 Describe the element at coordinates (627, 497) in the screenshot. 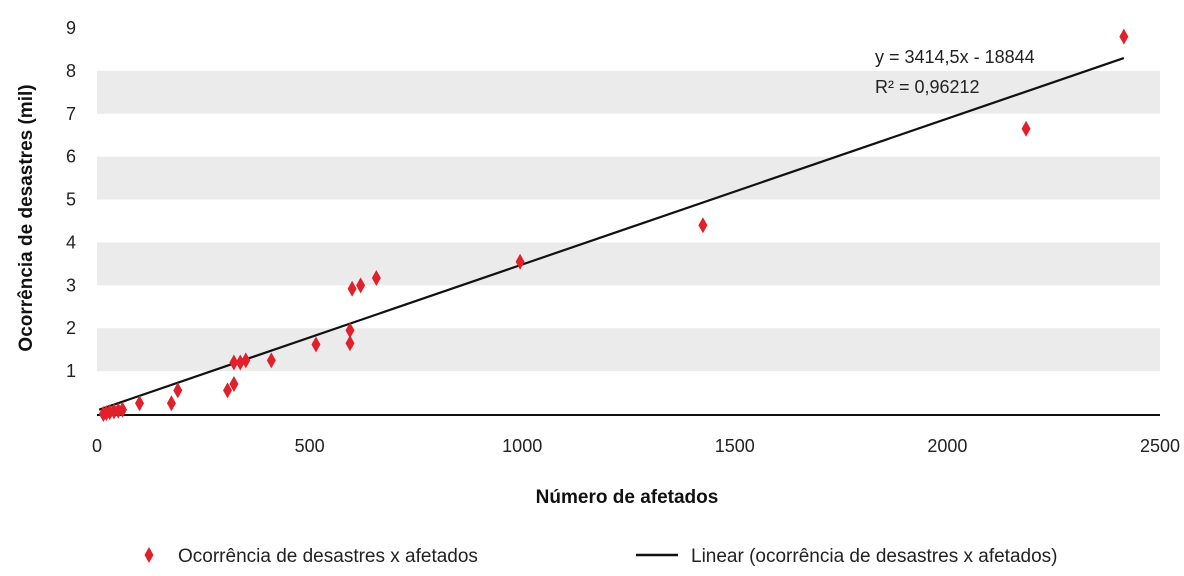

I see `x-axis-title: Número de afetados` at that location.